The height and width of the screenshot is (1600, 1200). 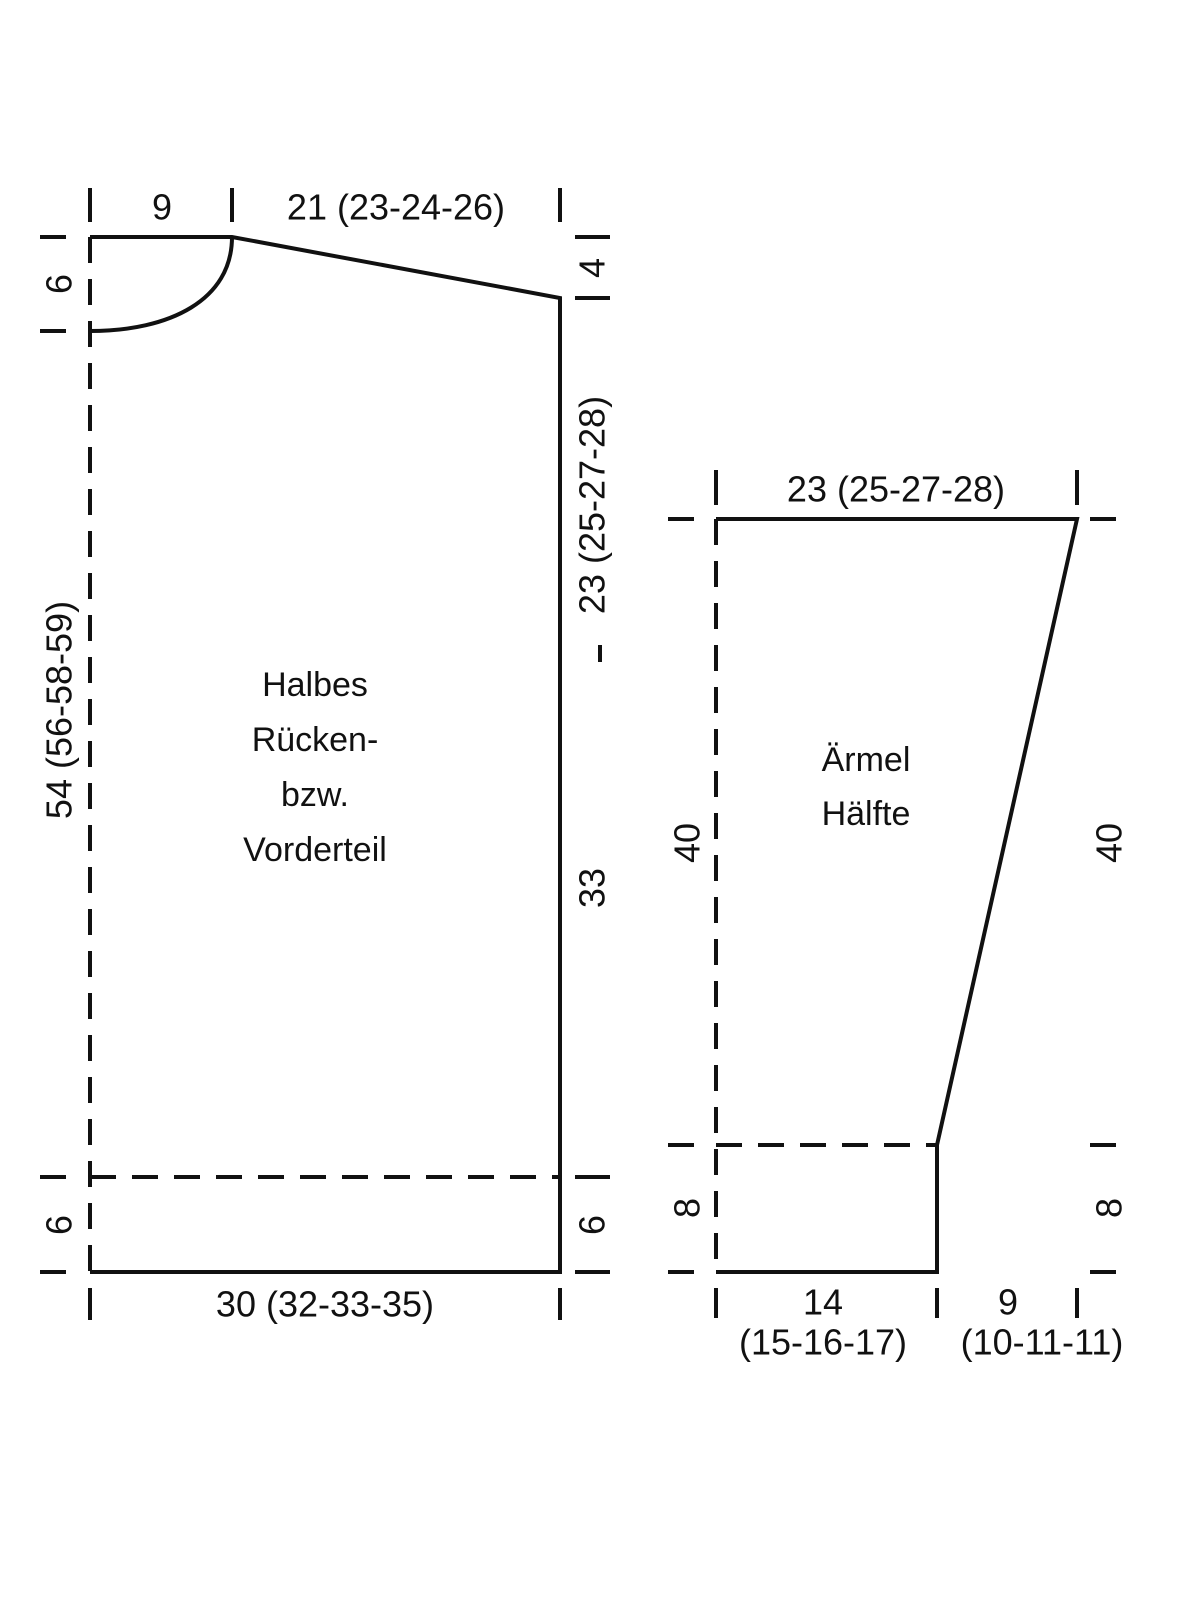 What do you see at coordinates (59, 710) in the screenshot?
I see `dimension: 54 (56-58-59)` at bounding box center [59, 710].